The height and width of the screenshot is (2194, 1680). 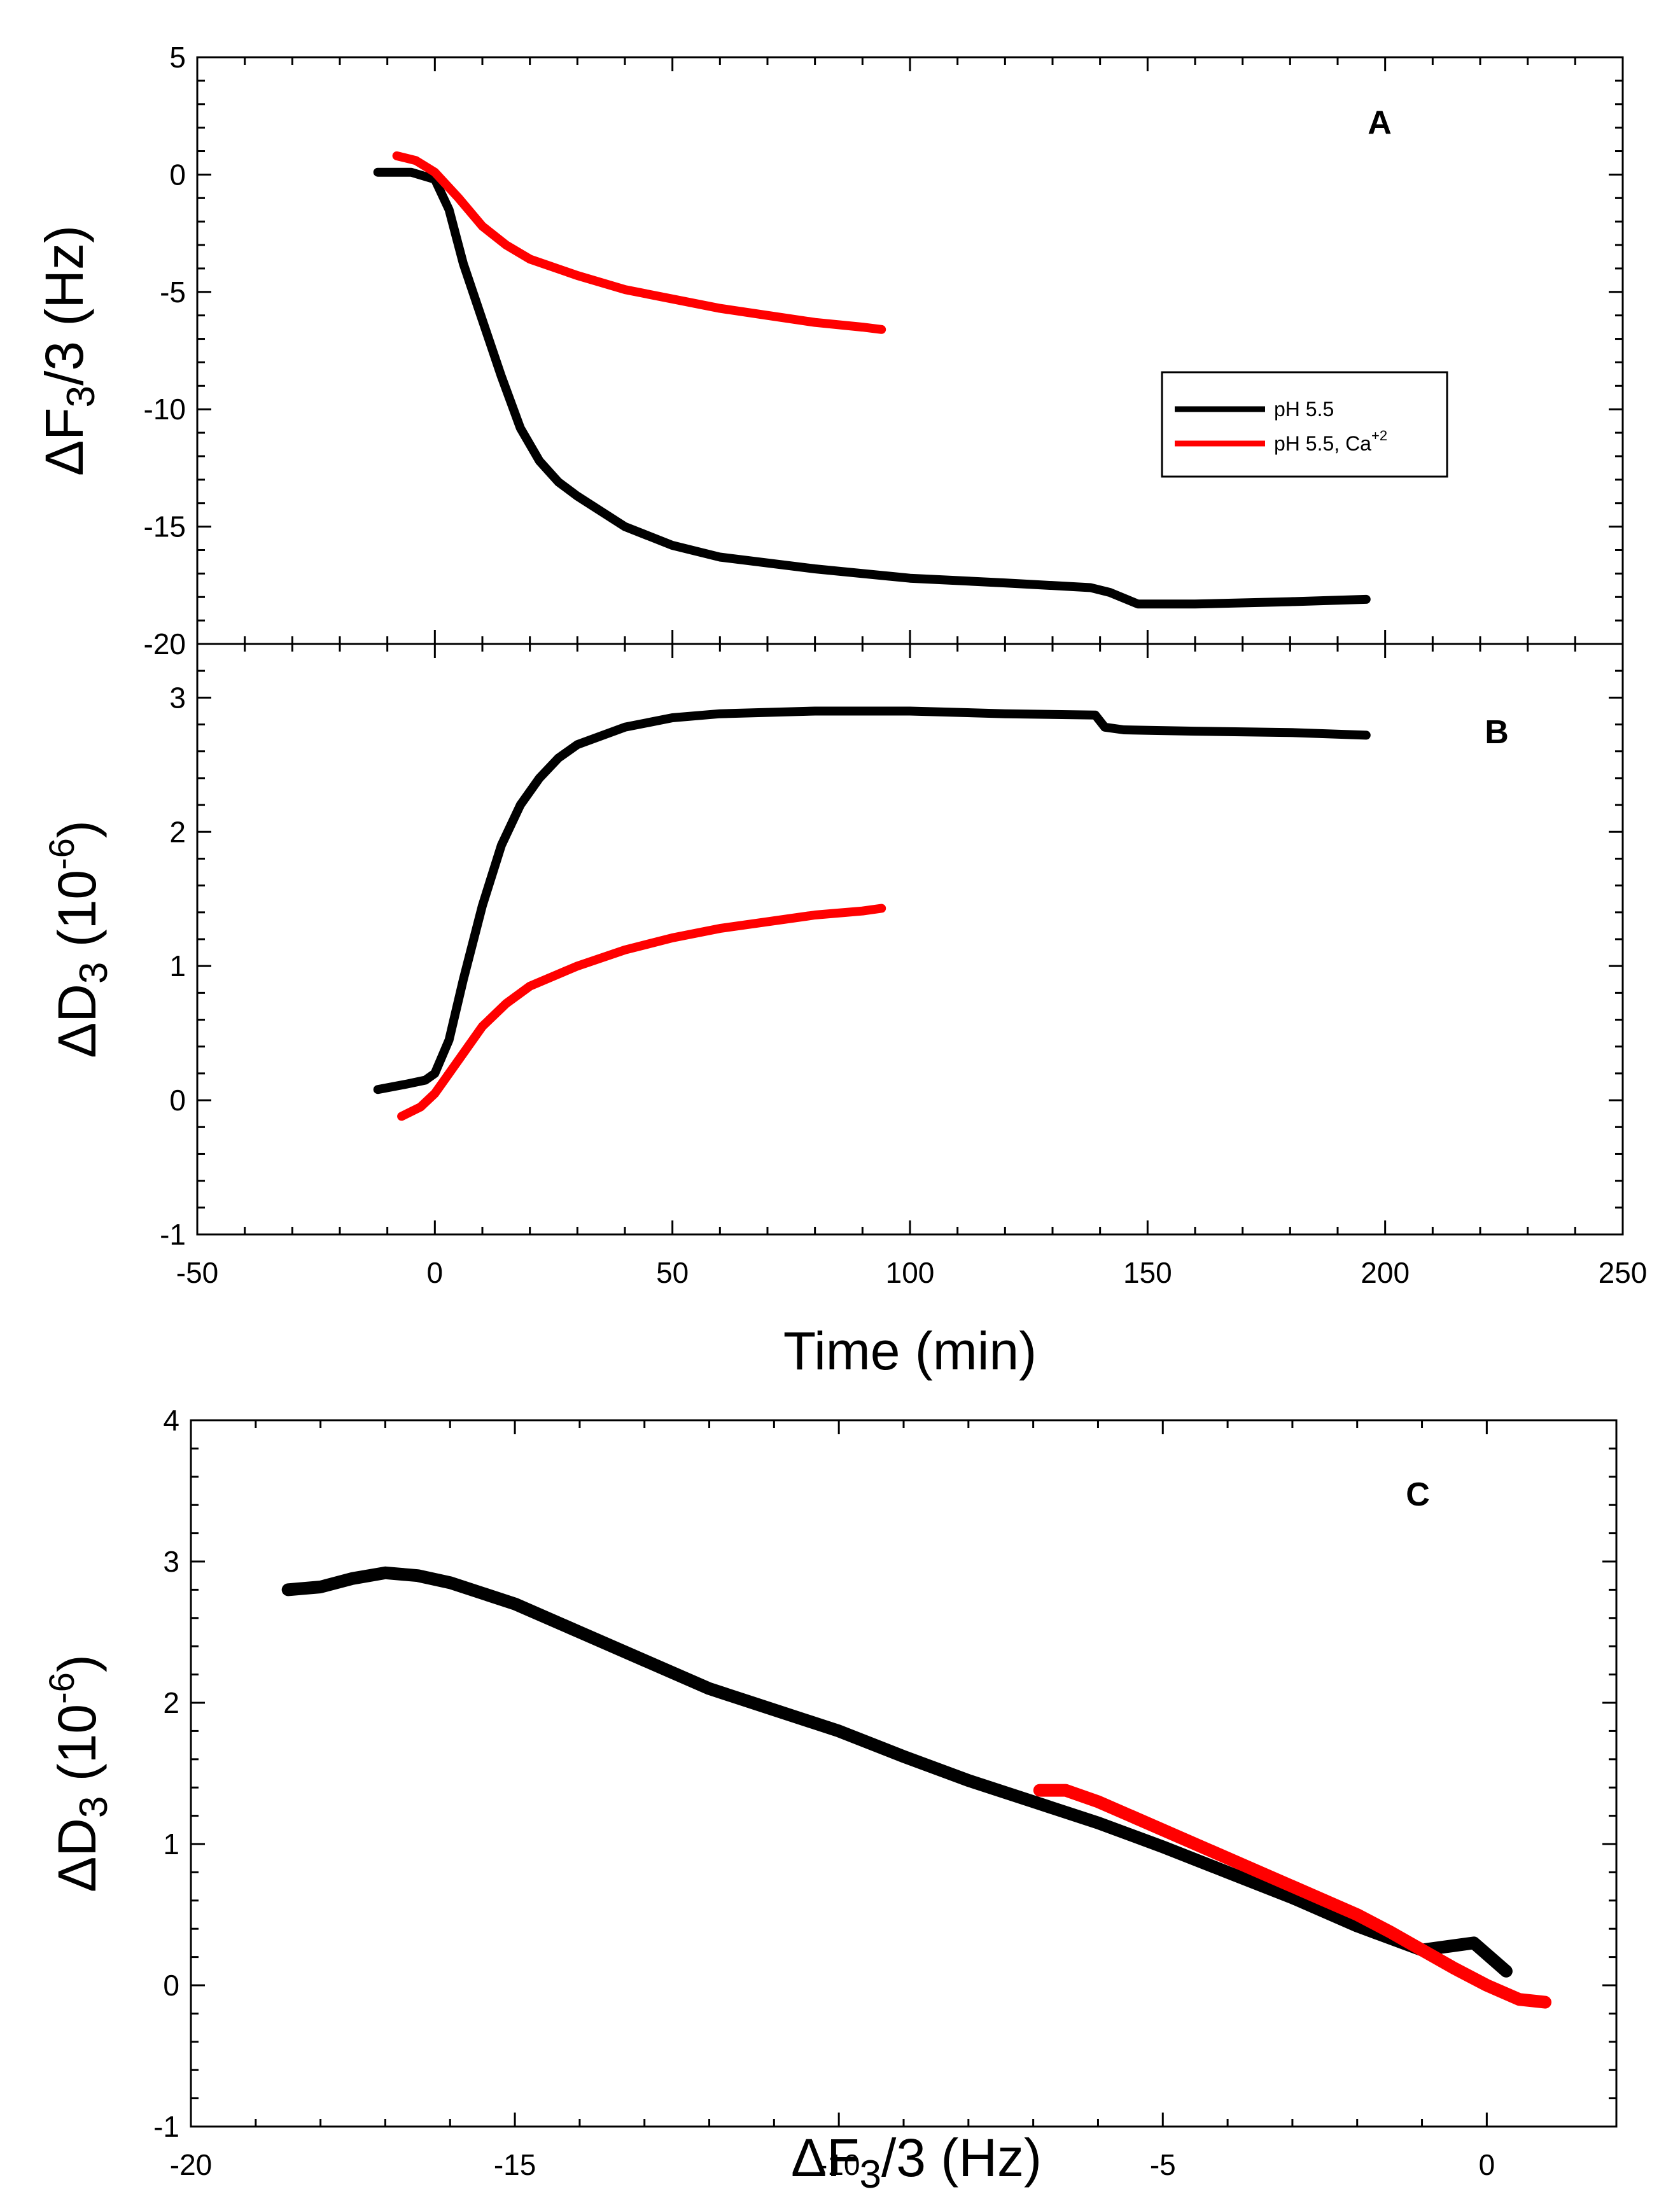 What do you see at coordinates (1330, 441) in the screenshot?
I see `legend-label-ph55-ca: pH 5.5, Ca+2` at bounding box center [1330, 441].